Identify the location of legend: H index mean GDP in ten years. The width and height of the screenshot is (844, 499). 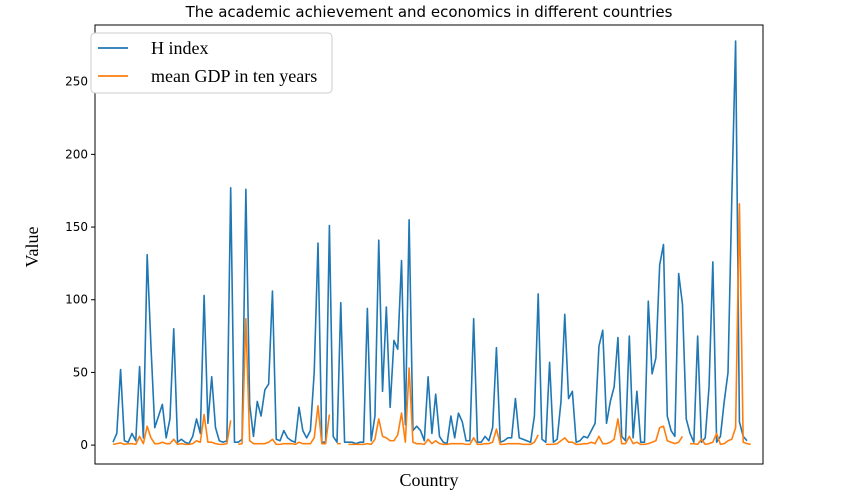
(211, 63).